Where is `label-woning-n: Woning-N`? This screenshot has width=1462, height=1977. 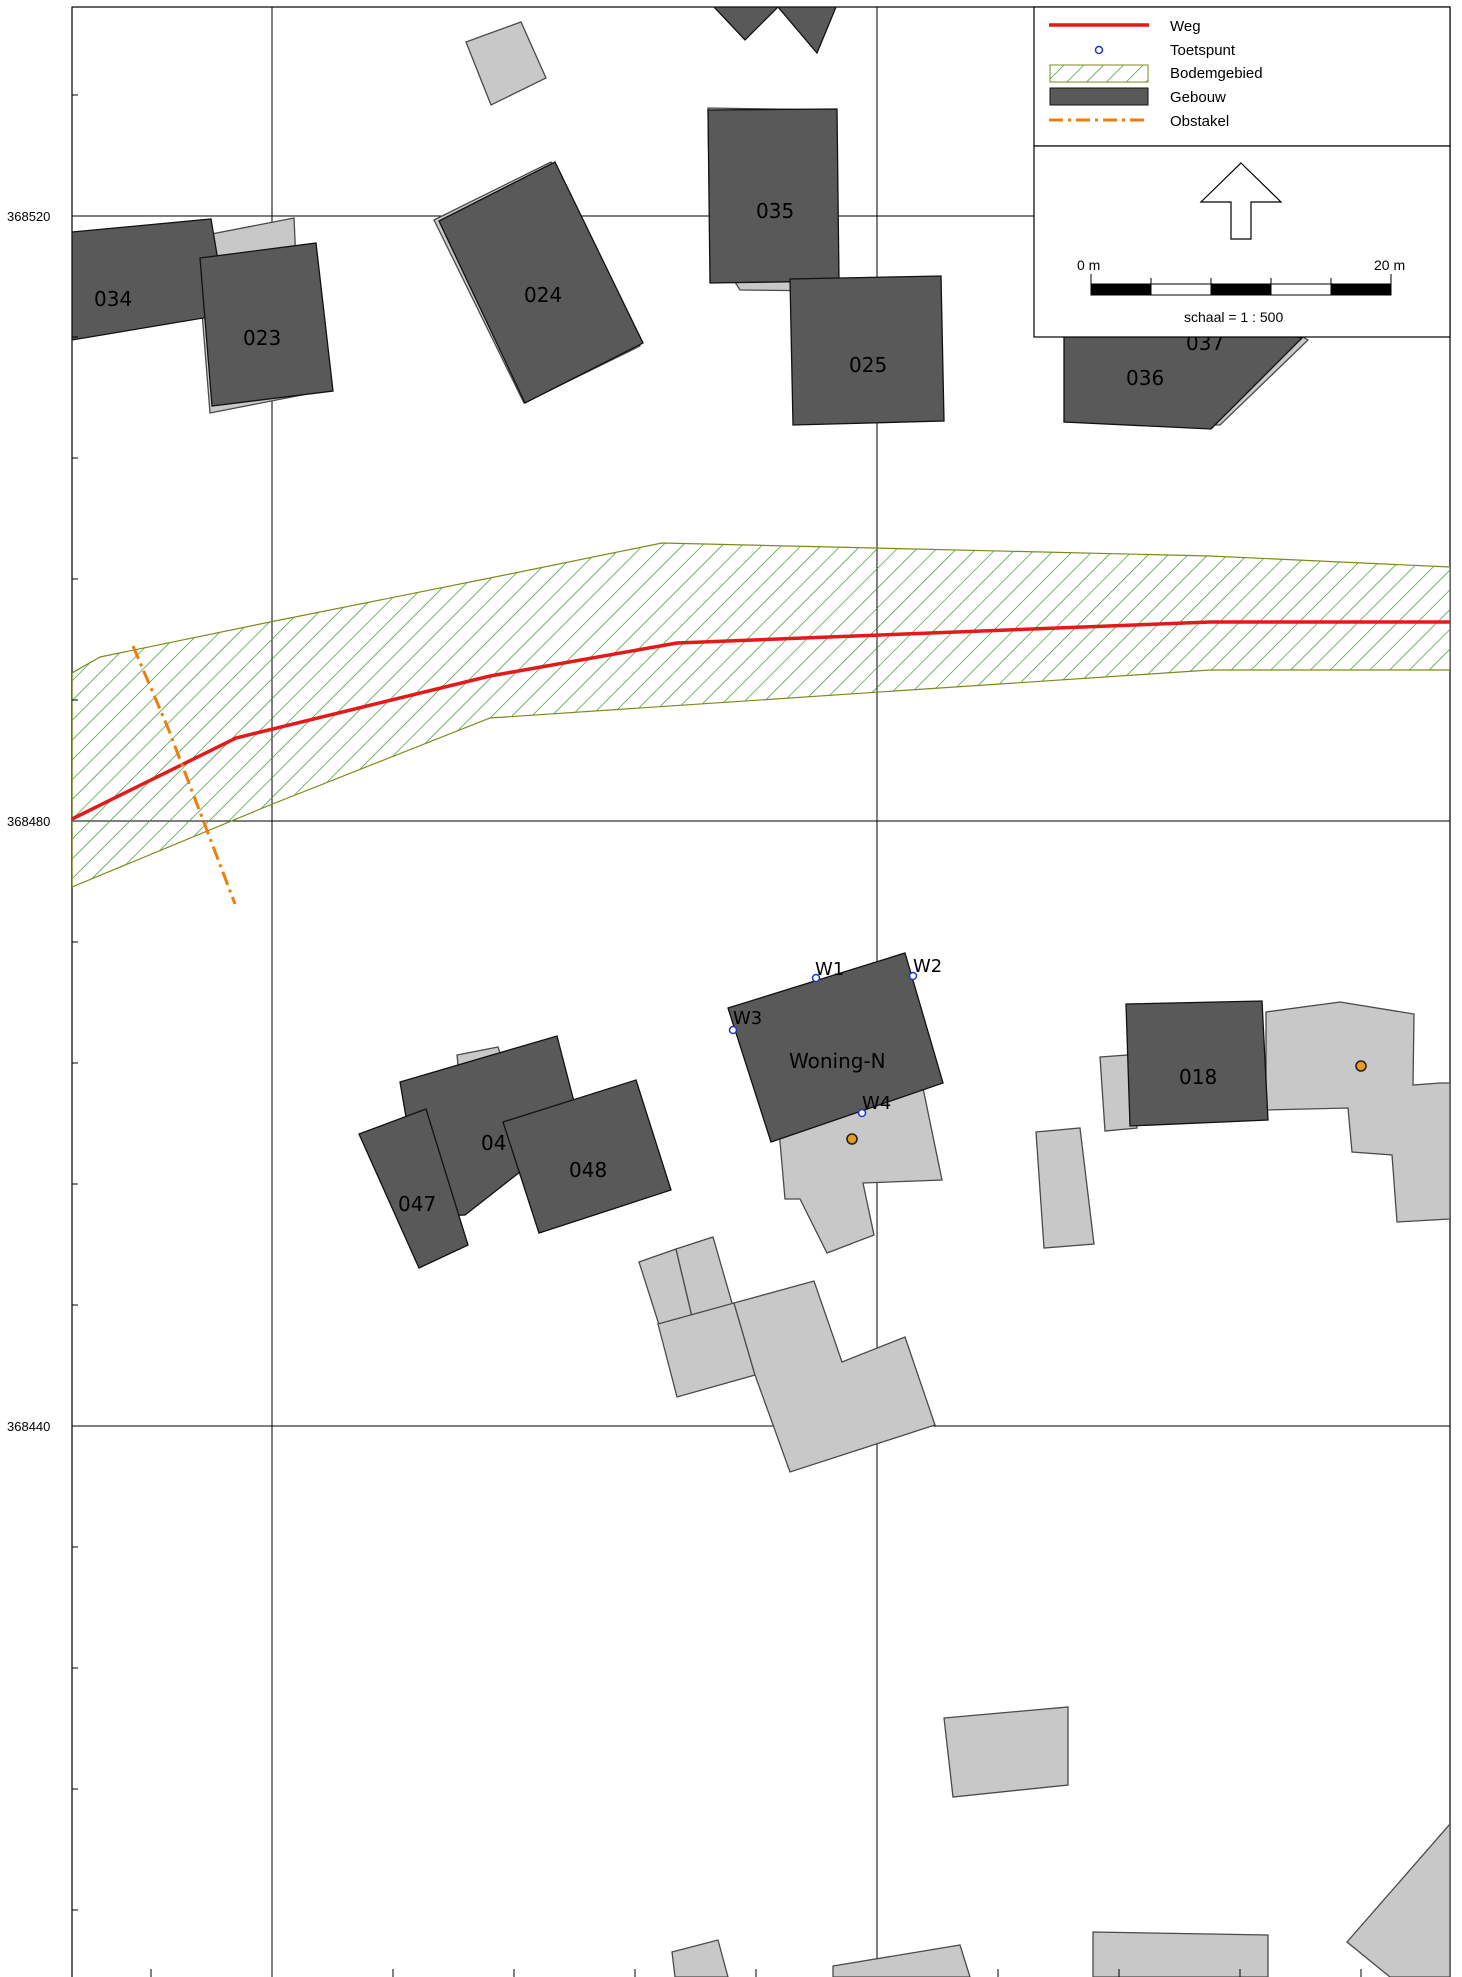 label-woning-n: Woning-N is located at coordinates (837, 1061).